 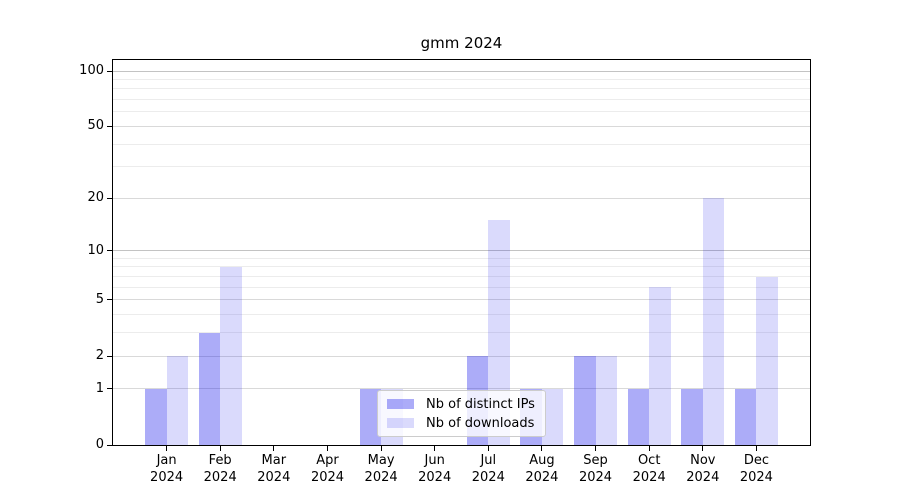 I want to click on x-tick-label-mar: Mar 2024, so click(x=274, y=469).